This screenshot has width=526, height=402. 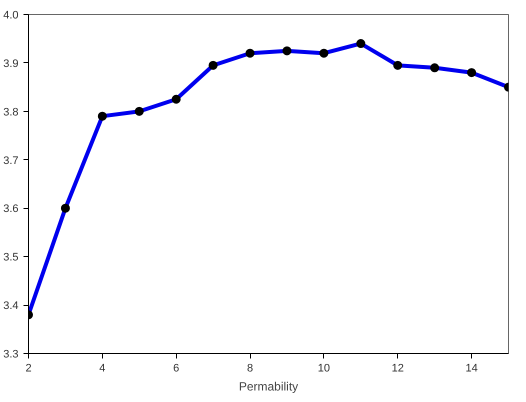 What do you see at coordinates (11, 209) in the screenshot?
I see `y-tick-label: 3.6` at bounding box center [11, 209].